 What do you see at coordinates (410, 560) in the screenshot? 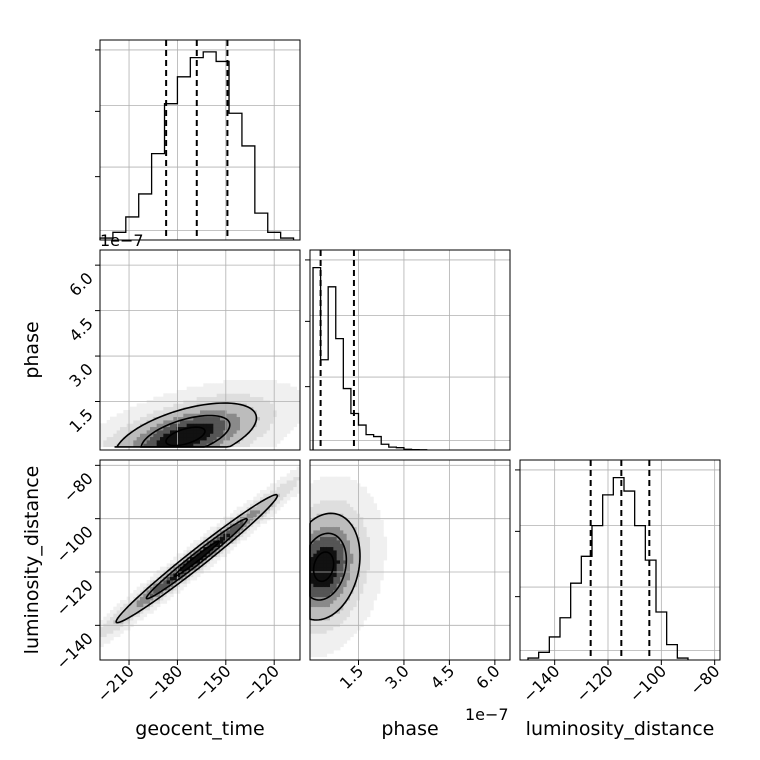
I see `panel-frame` at bounding box center [410, 560].